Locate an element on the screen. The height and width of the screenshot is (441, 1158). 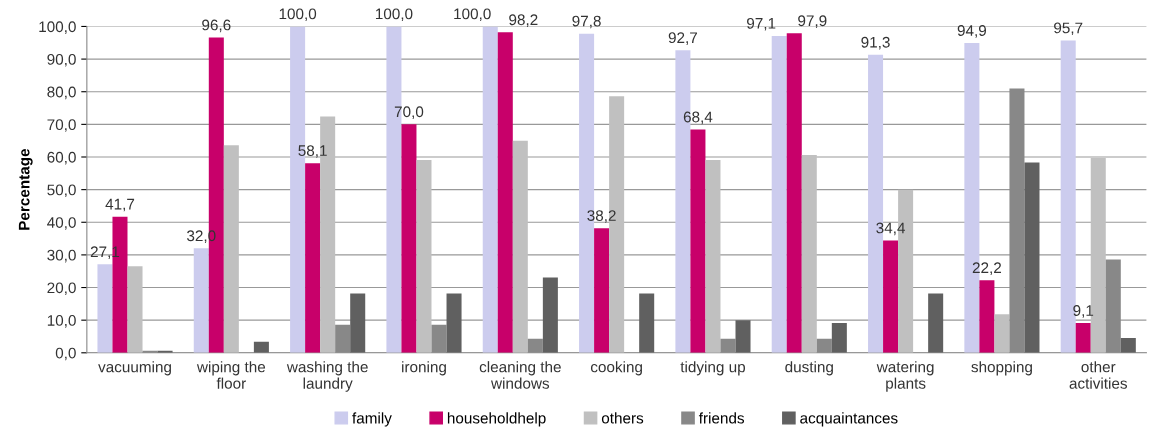
data-label: 34,4 is located at coordinates (890, 229).